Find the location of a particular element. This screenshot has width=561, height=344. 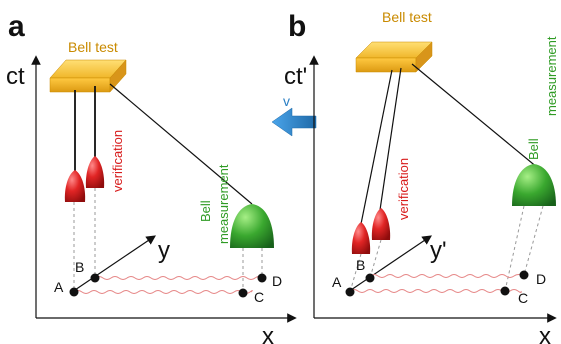

panel-a-y-label: y is located at coordinates (164, 250).